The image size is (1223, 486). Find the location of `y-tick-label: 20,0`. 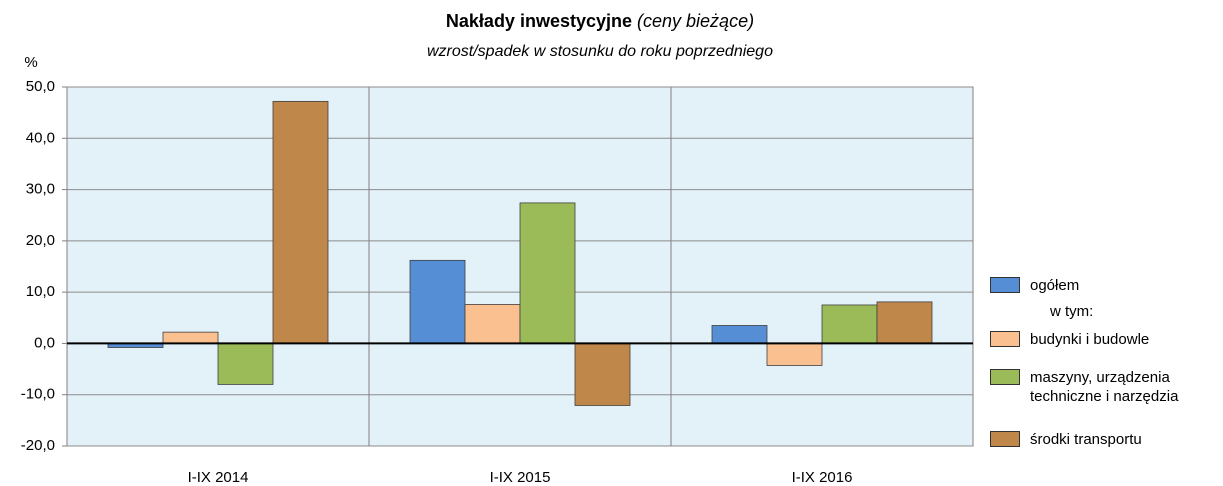

y-tick-label: 20,0 is located at coordinates (40, 240).